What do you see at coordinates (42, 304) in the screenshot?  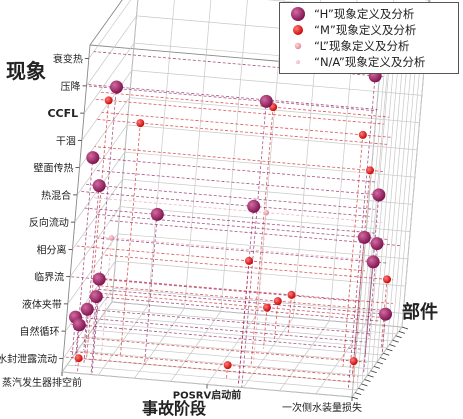 I see `phenomenon-tick-label: 液体夹带` at bounding box center [42, 304].